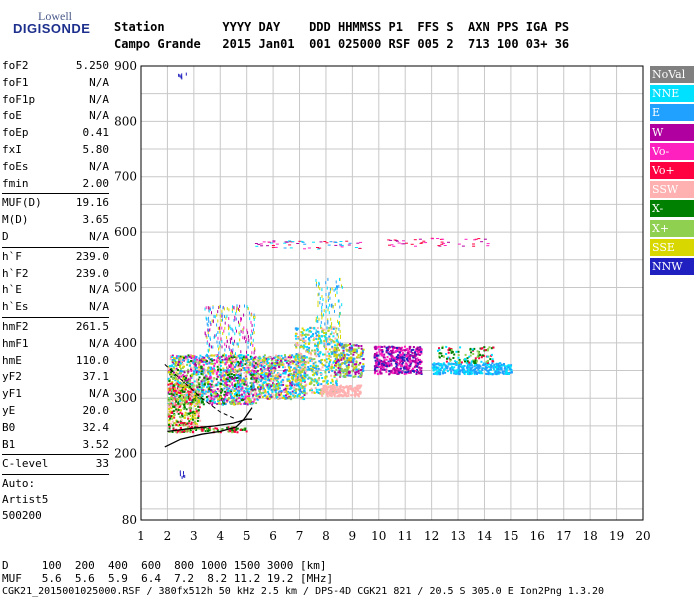 This screenshot has width=700, height=600. What do you see at coordinates (55, 247) in the screenshot?
I see `param-divider` at bounding box center [55, 247].